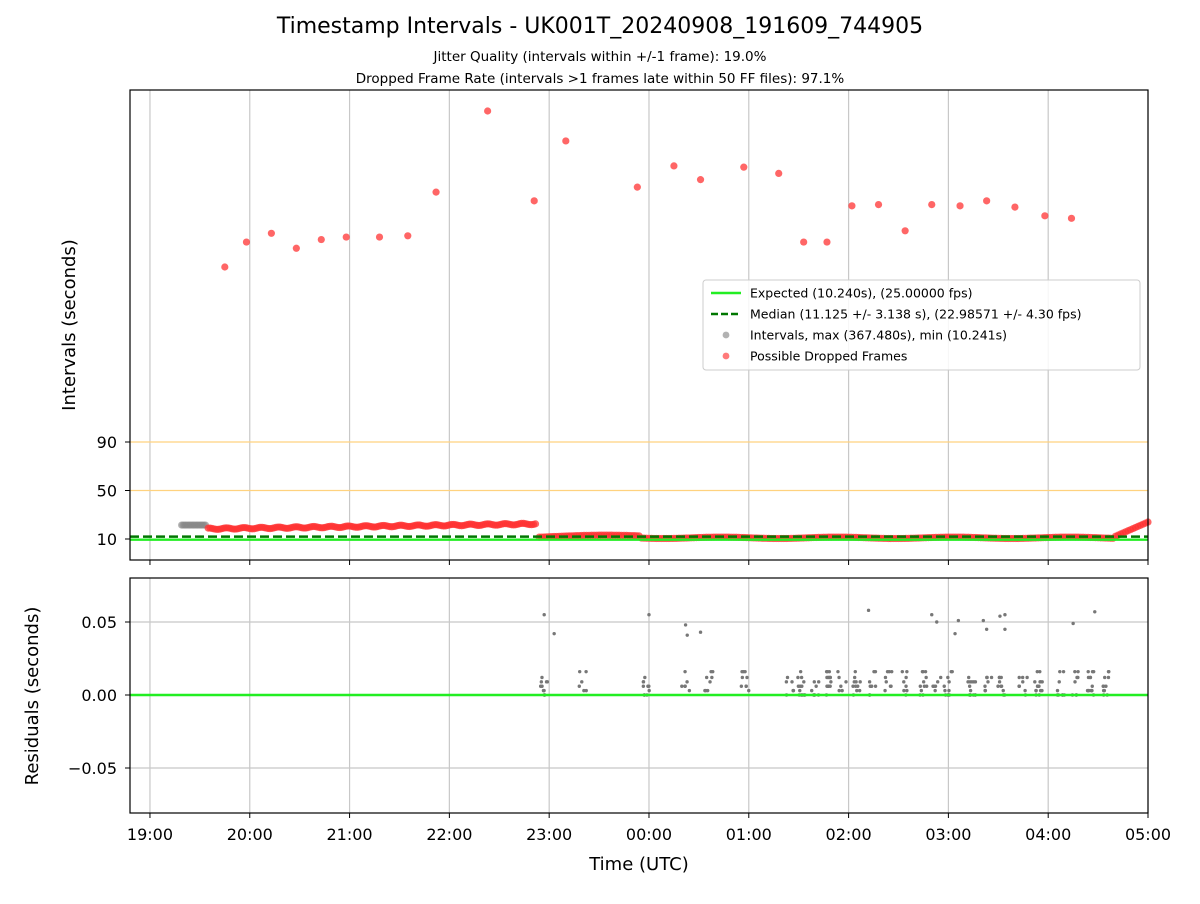 This screenshot has width=1200, height=904. I want to click on x-tick-label-23:00: 23:00, so click(549, 834).